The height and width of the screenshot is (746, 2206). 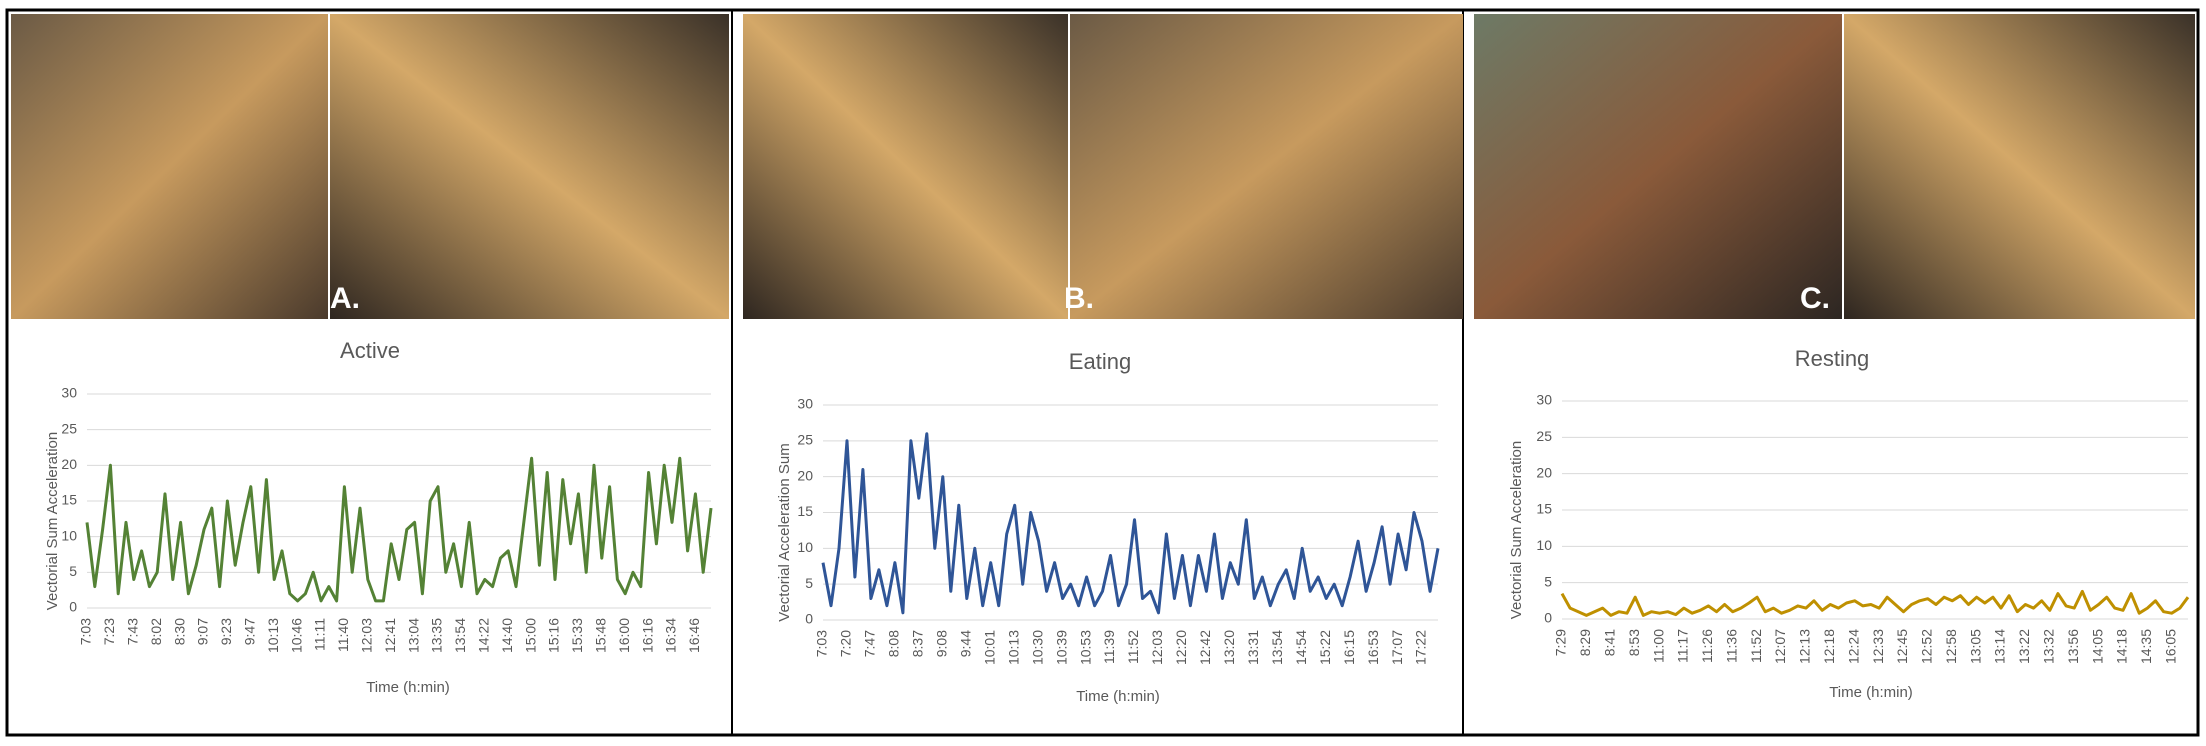 What do you see at coordinates (1951, 646) in the screenshot?
I see `x-tick-label: 12:58` at bounding box center [1951, 646].